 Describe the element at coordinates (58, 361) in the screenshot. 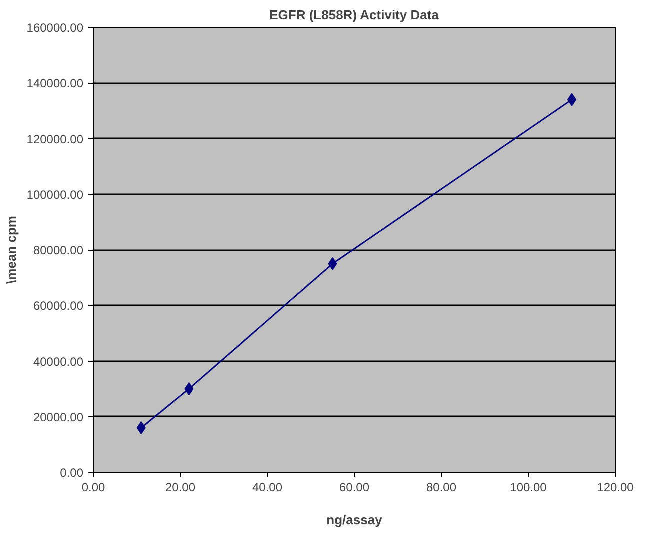

I see `y-tick-label: 40000.00` at that location.